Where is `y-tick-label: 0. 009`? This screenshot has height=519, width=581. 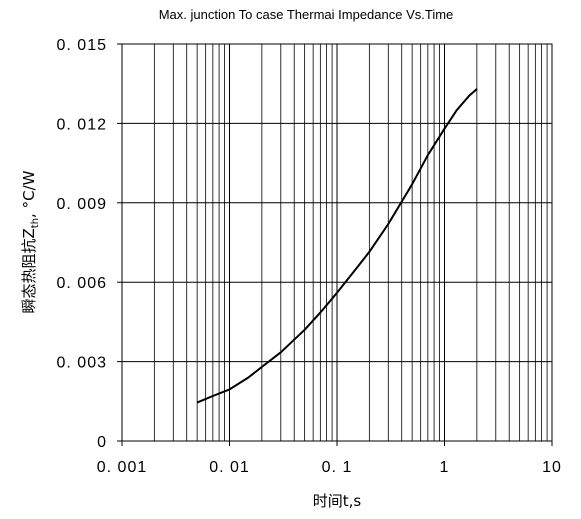
y-tick-label: 0. 009 is located at coordinates (82, 204).